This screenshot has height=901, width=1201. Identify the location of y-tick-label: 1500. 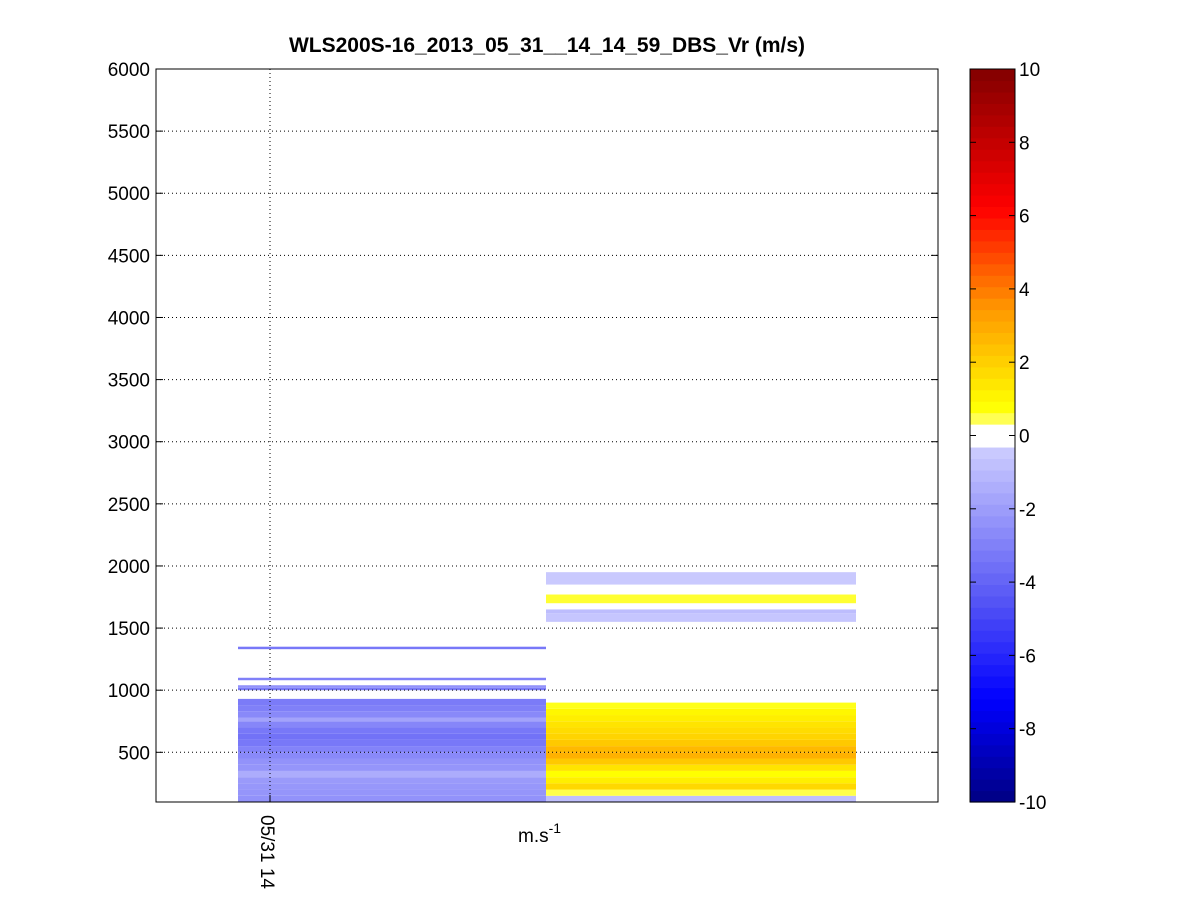
(129, 629).